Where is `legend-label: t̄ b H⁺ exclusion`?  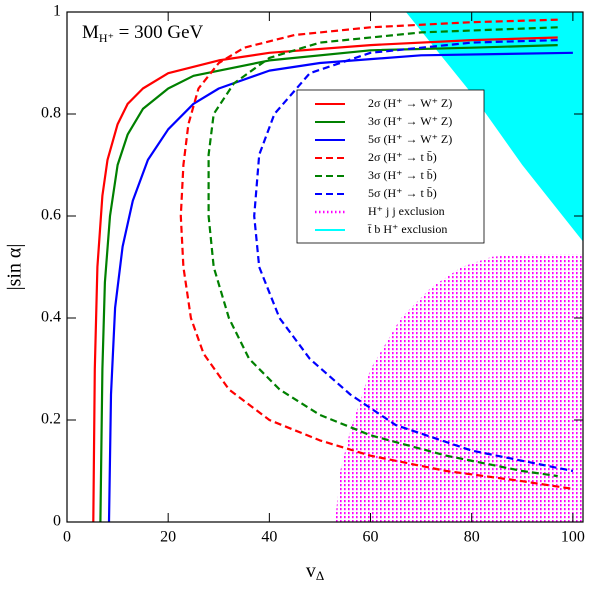 legend-label: t̄ b H⁺ exclusion is located at coordinates (408, 229).